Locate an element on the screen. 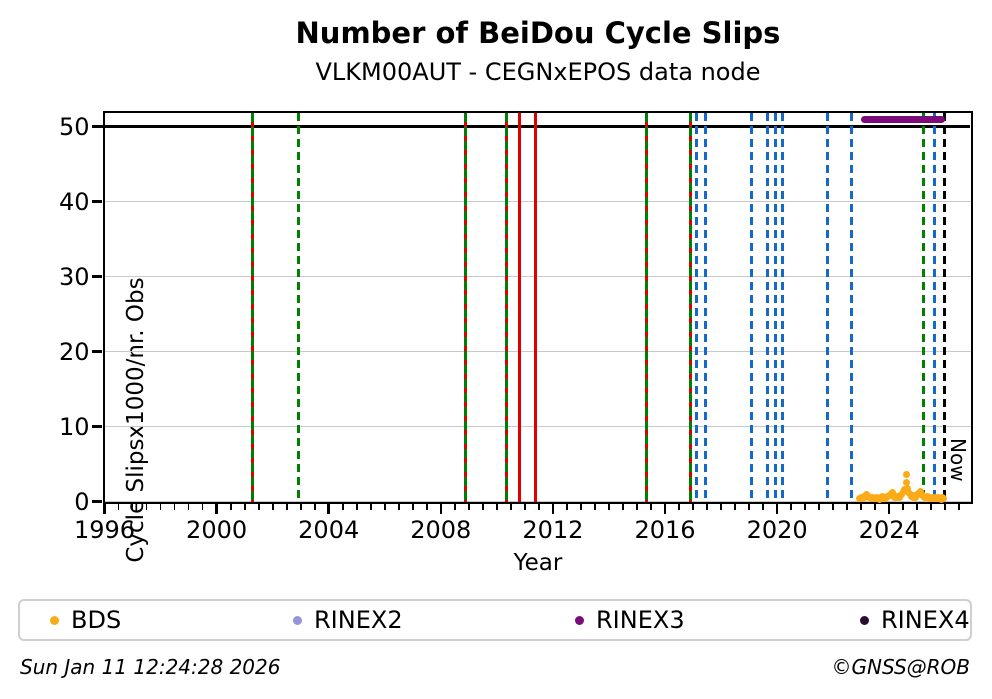 This screenshot has width=992, height=699. legend-marker-rinex2-icon is located at coordinates (297, 620).